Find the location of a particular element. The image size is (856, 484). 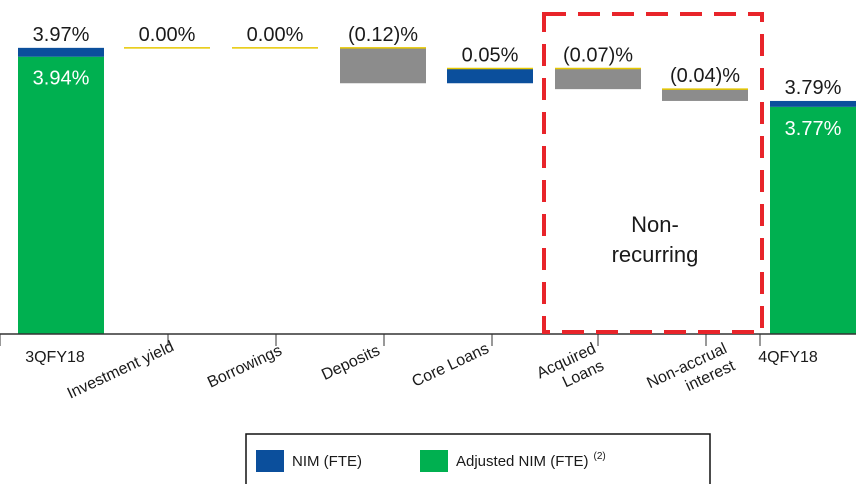

category-label-line: Deposits is located at coordinates (351, 363).